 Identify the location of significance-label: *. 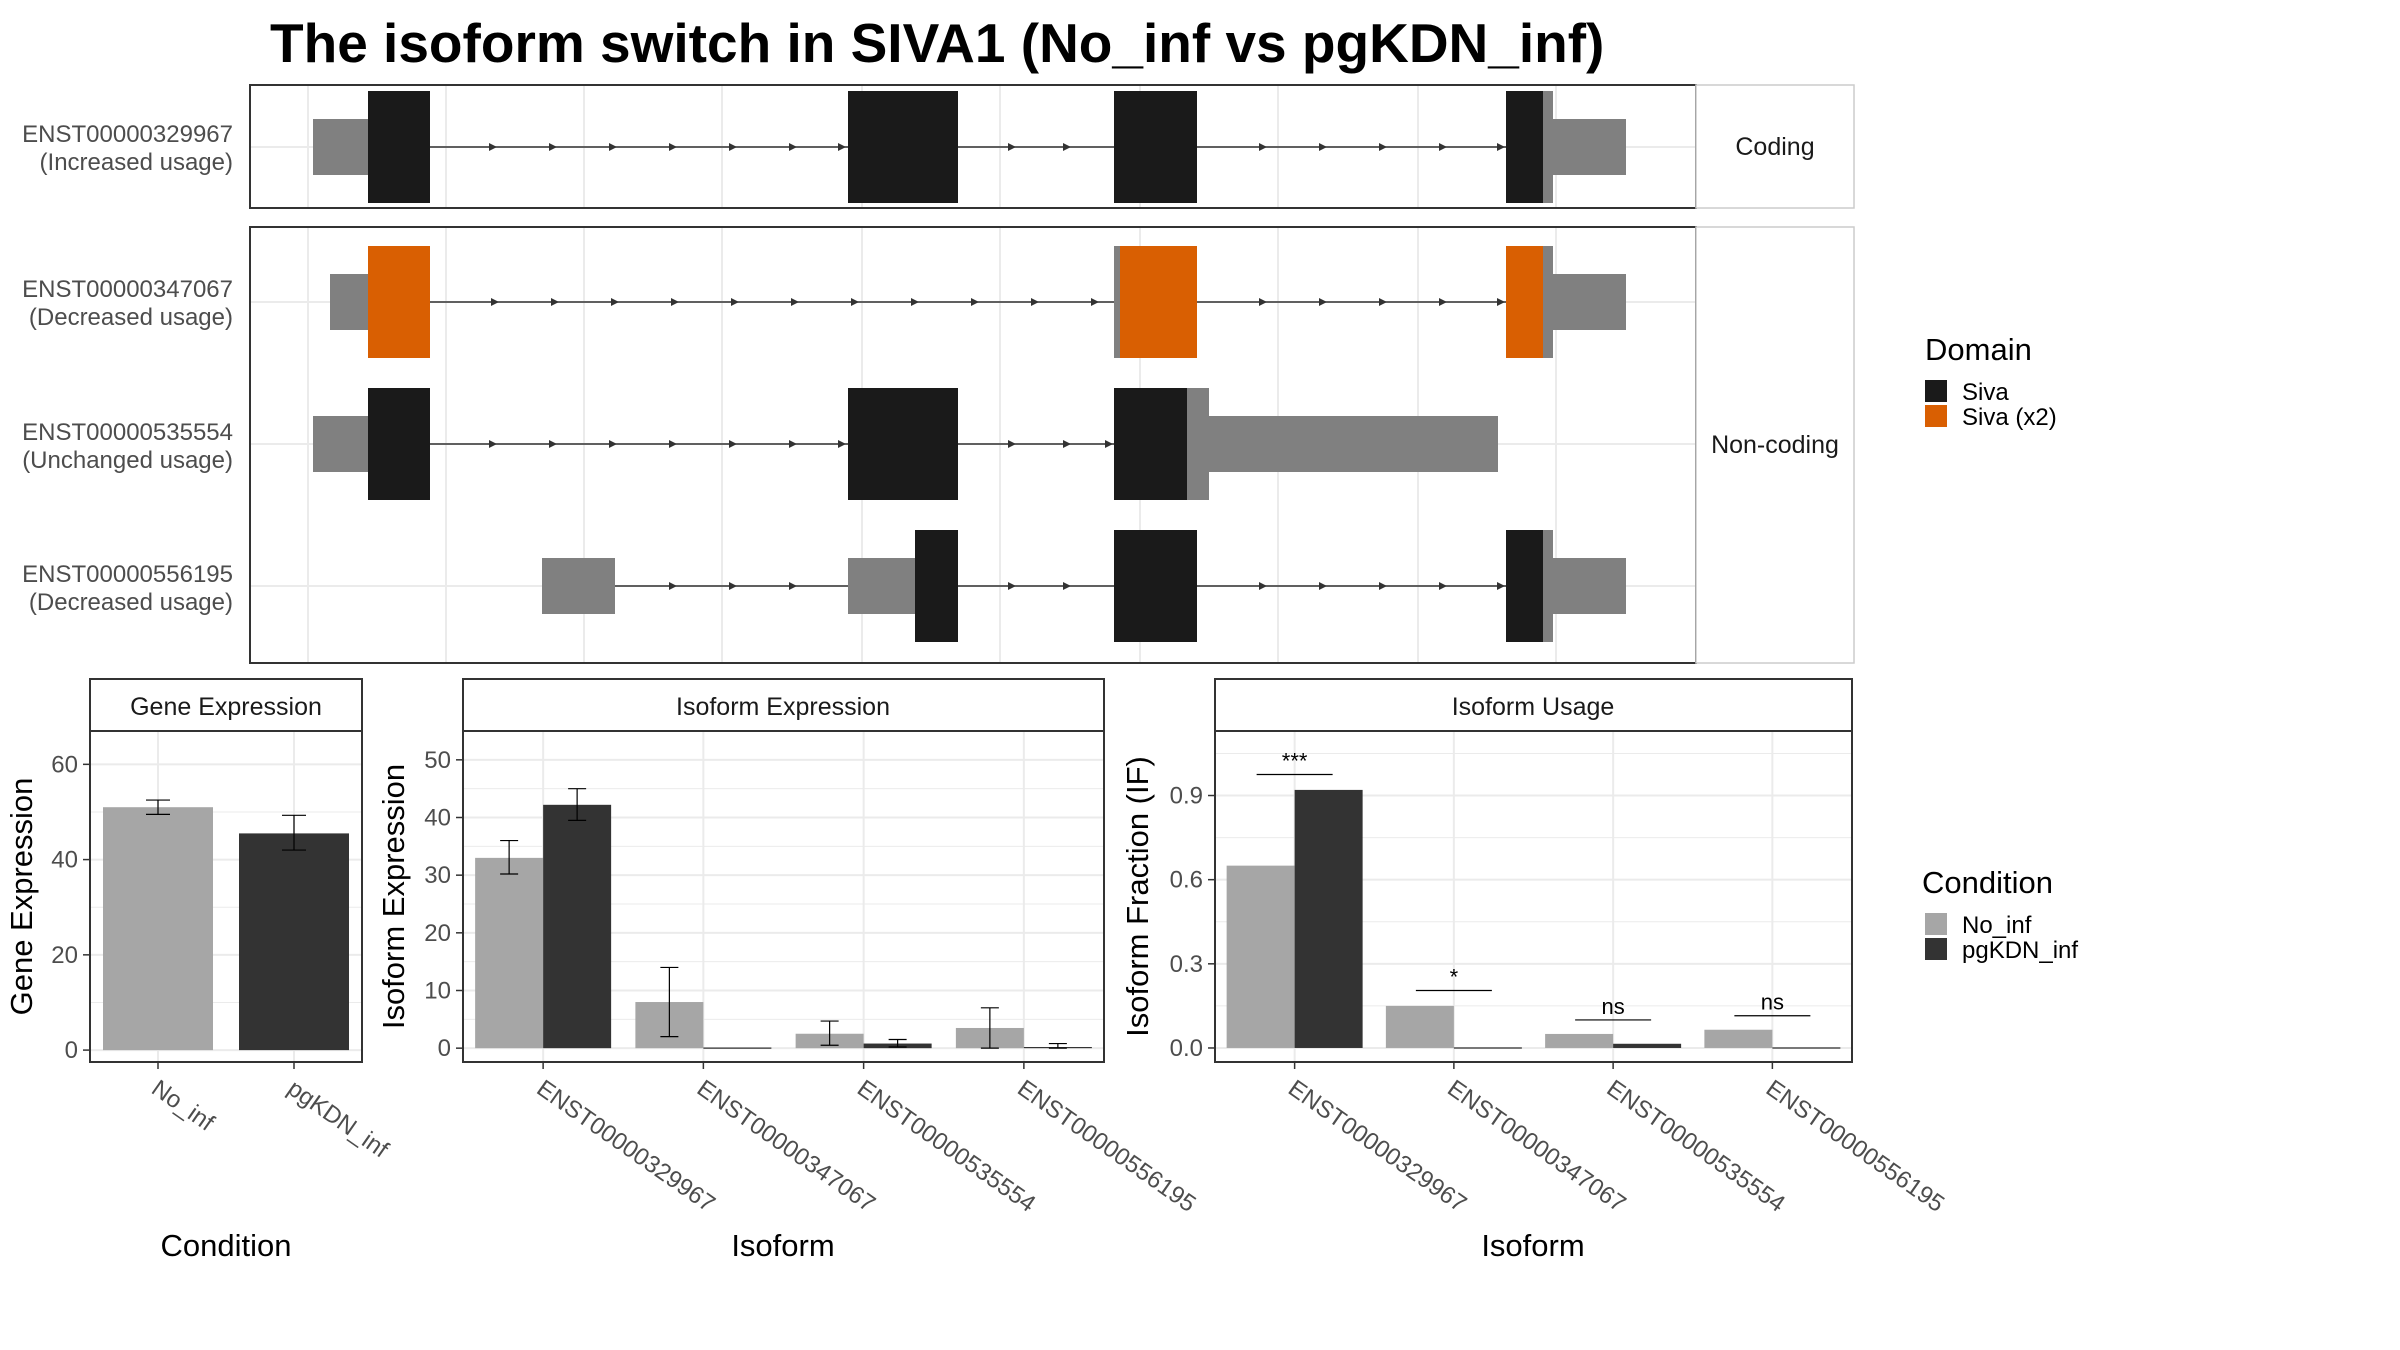
(1454, 976).